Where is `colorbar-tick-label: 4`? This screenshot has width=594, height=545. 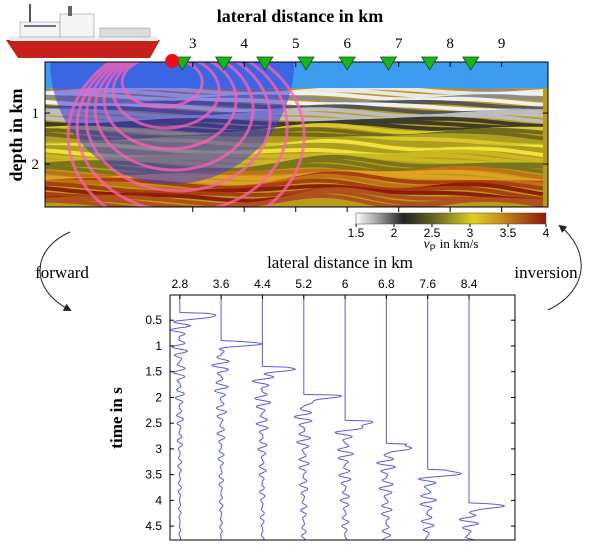
colorbar-tick-label: 4 is located at coordinates (546, 233).